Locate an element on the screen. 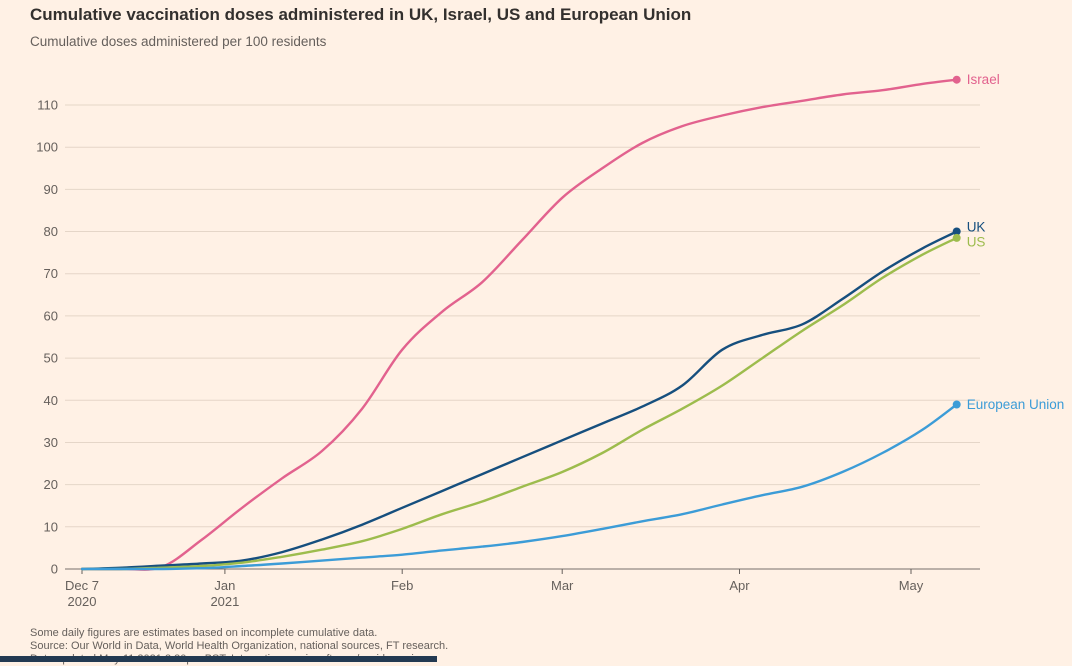 This screenshot has height=666, width=1072. series-label-us: US is located at coordinates (976, 242).